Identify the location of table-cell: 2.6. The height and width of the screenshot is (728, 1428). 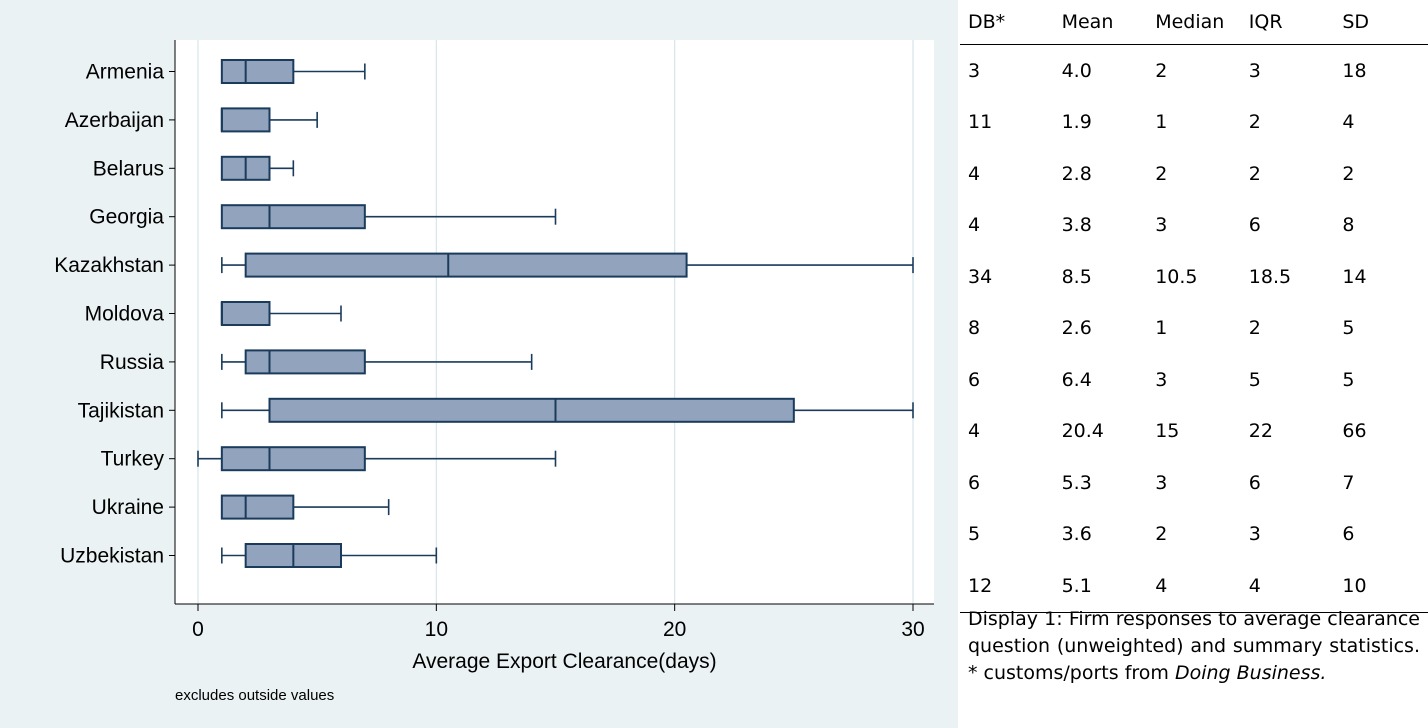
(1076, 328).